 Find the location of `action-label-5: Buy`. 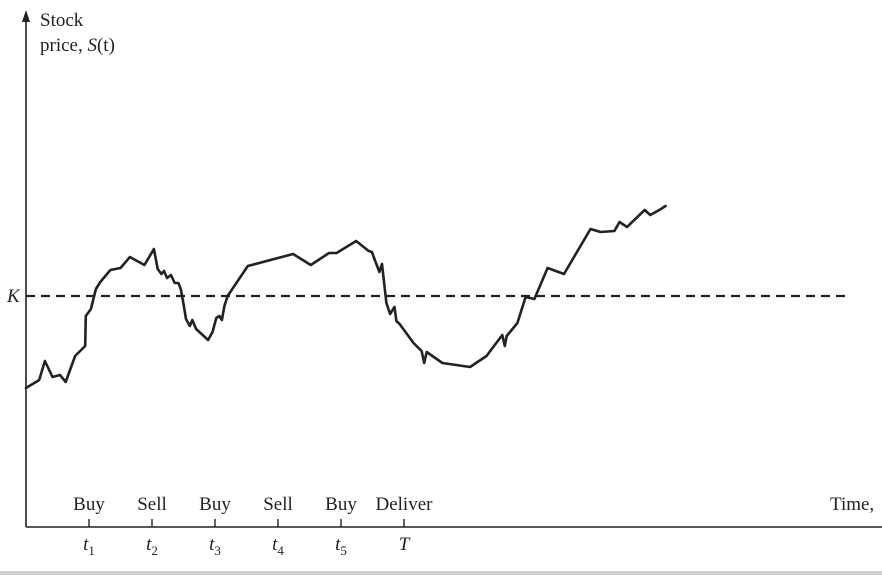

action-label-5: Buy is located at coordinates (341, 504).